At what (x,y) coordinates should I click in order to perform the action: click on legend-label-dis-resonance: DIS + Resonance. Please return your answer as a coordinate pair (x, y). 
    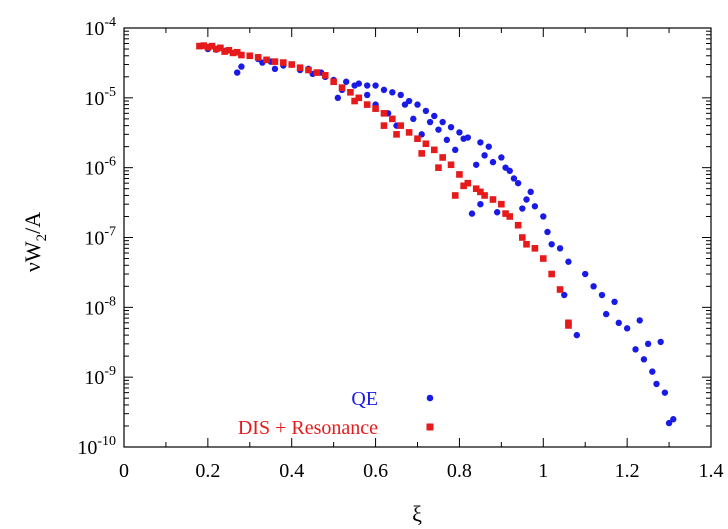
    Looking at the image, I should click on (308, 428).